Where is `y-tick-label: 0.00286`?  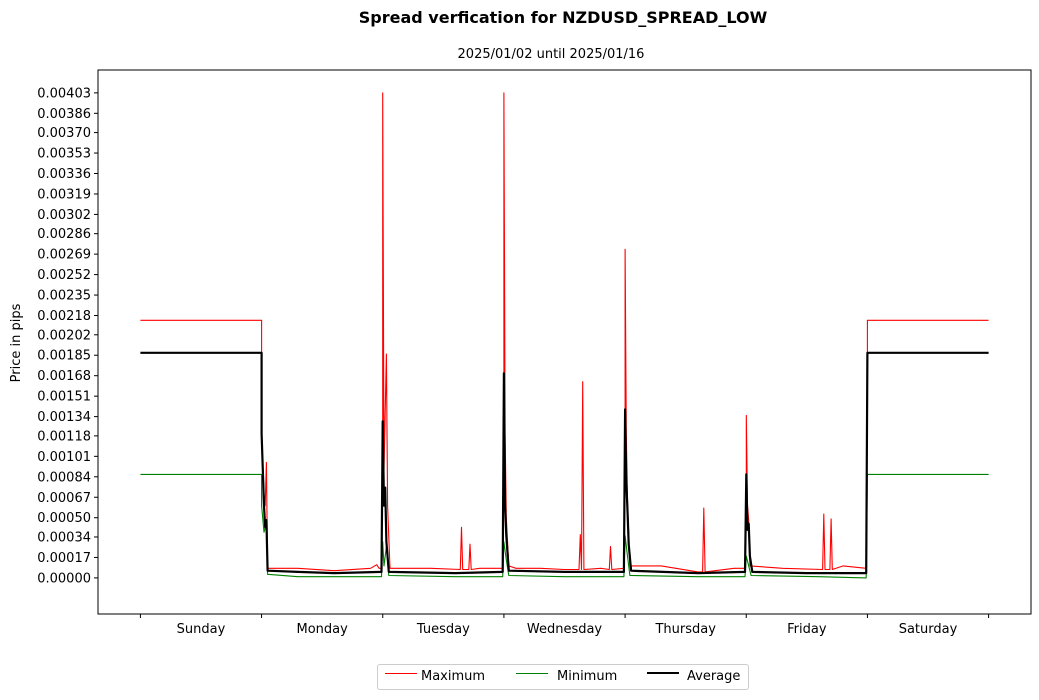
y-tick-label: 0.00286 is located at coordinates (64, 234).